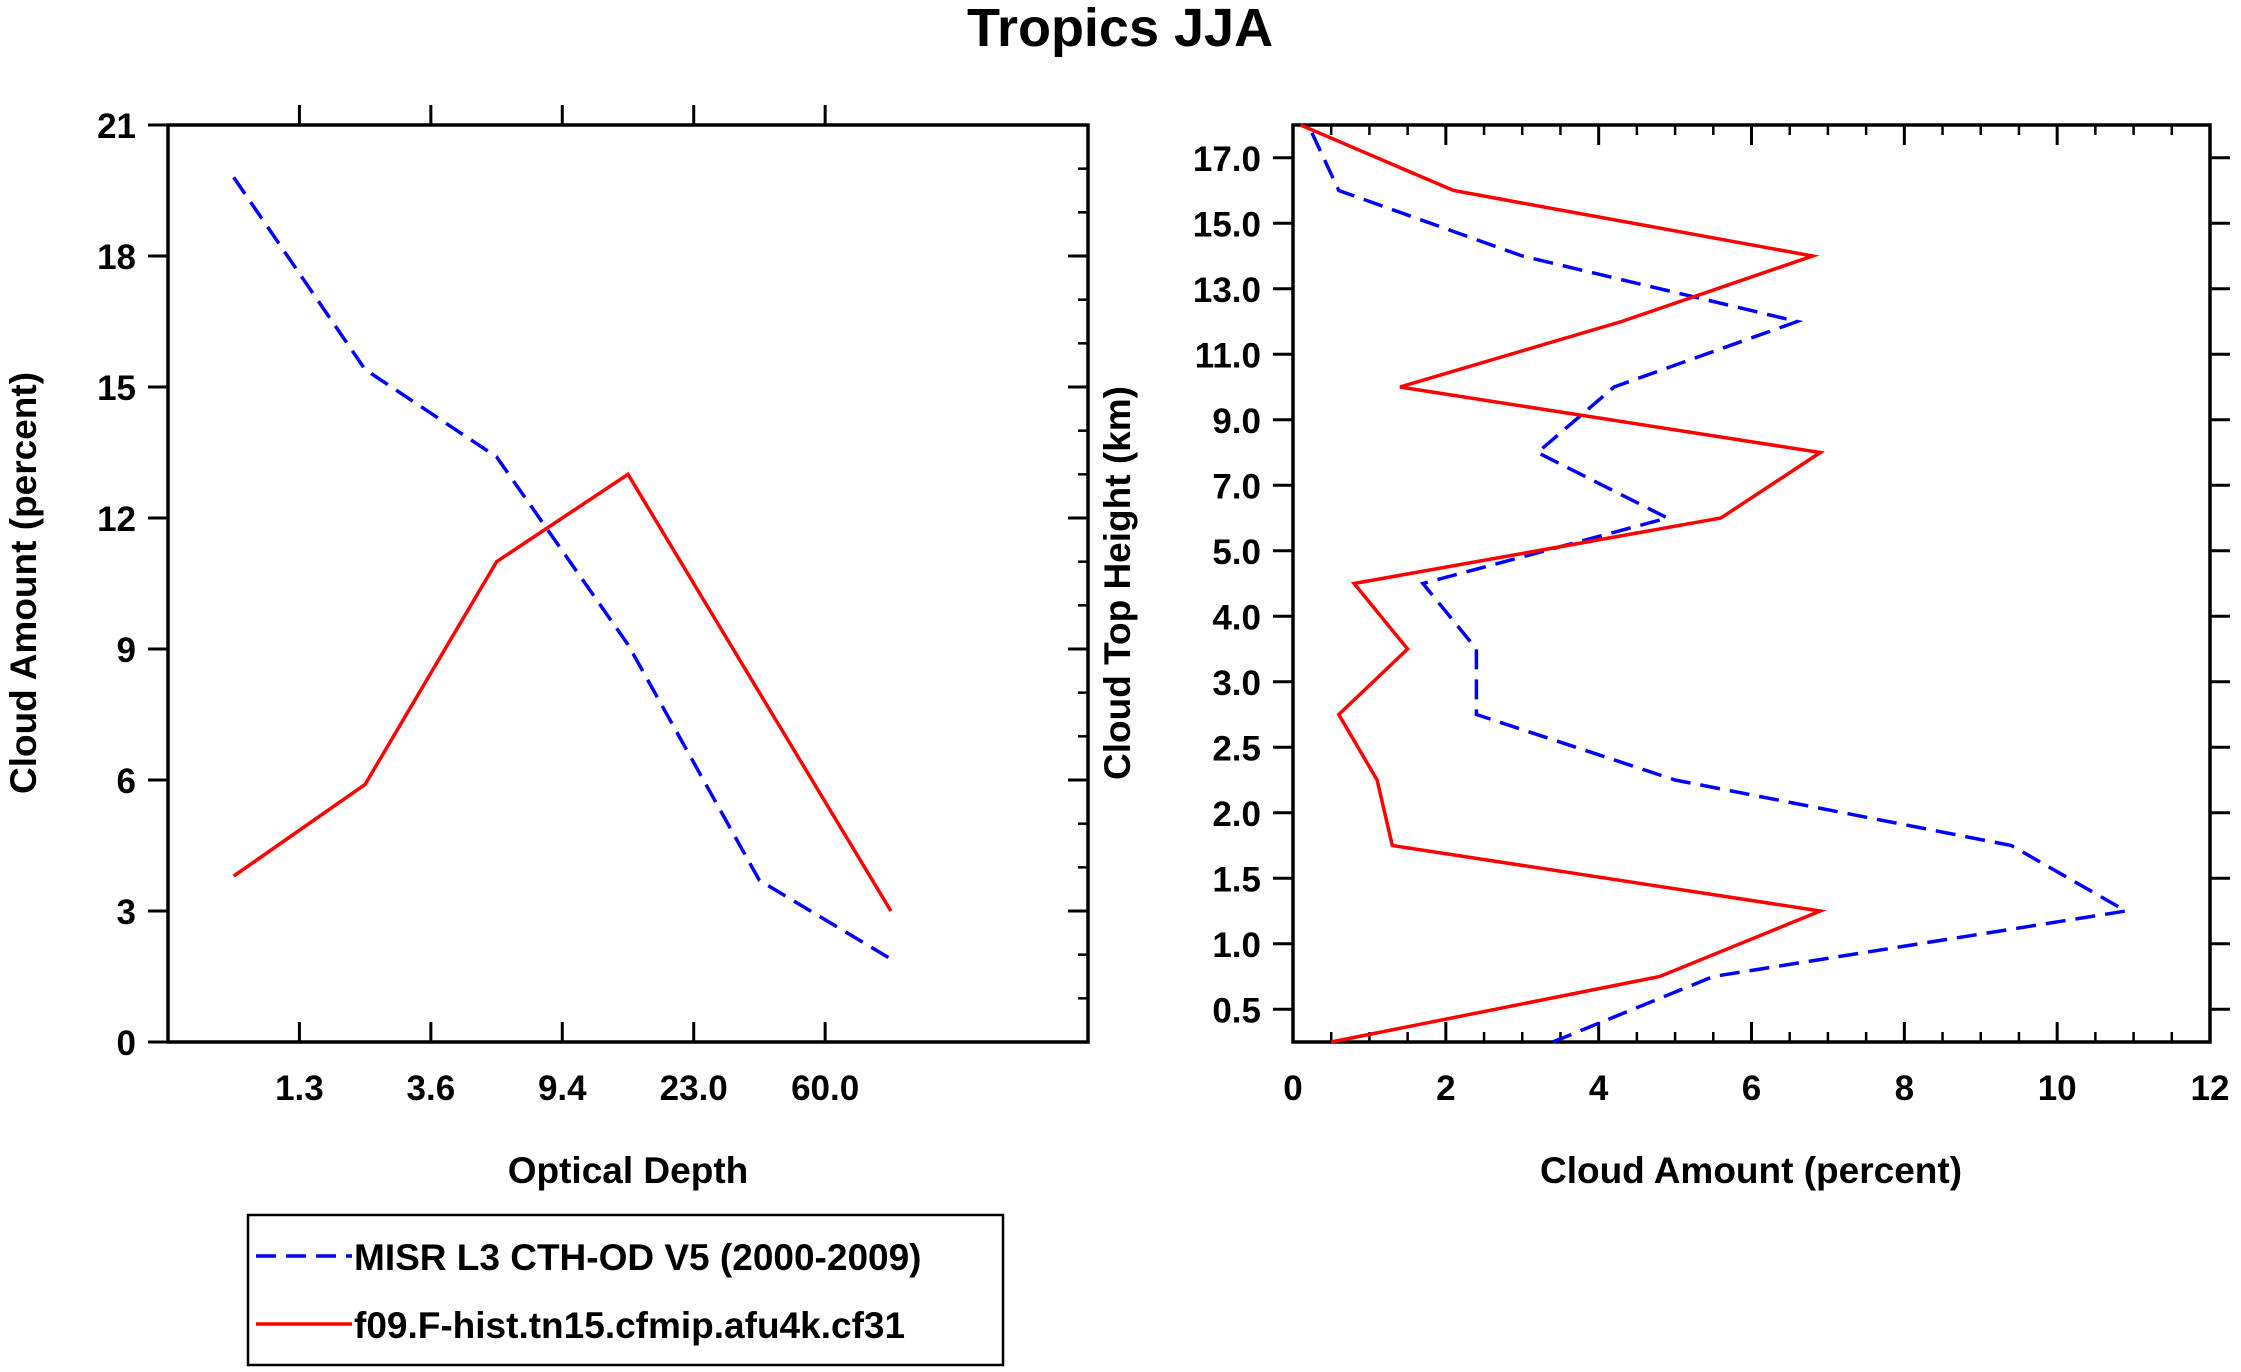  I want to click on right-y-tick-label: 1.5, so click(1236, 879).